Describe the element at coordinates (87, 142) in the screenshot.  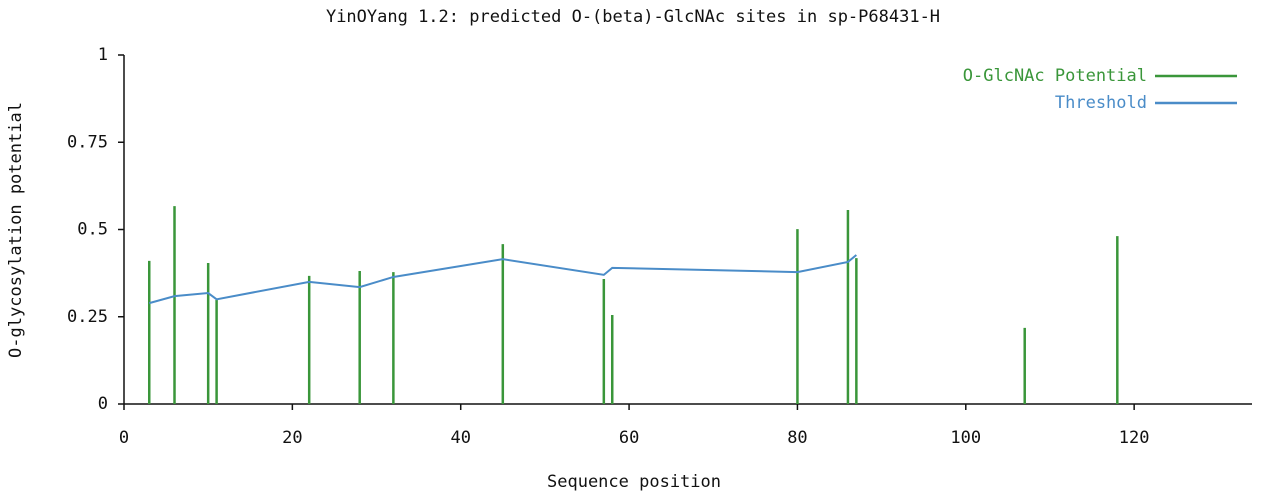
I see `y-tick-label: 0.75` at that location.